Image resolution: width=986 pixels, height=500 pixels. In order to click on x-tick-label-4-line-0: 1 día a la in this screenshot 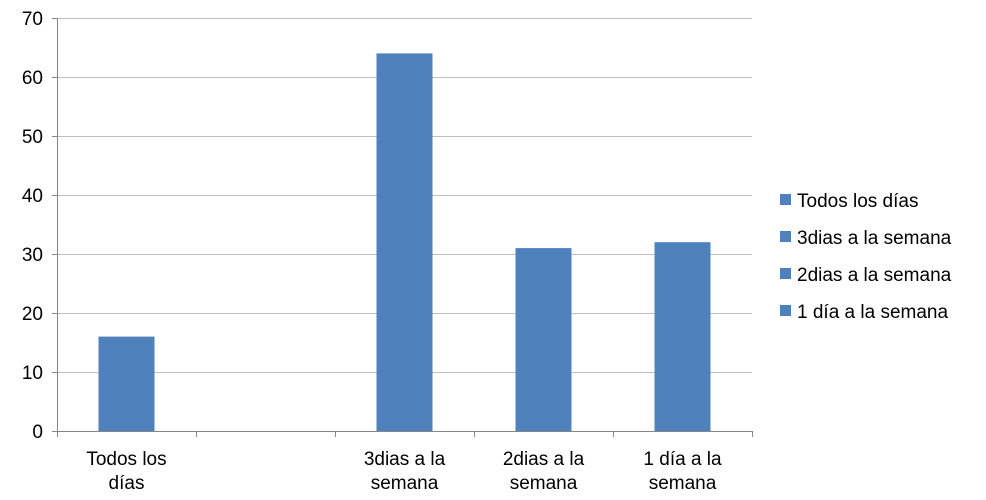, I will do `click(682, 459)`.